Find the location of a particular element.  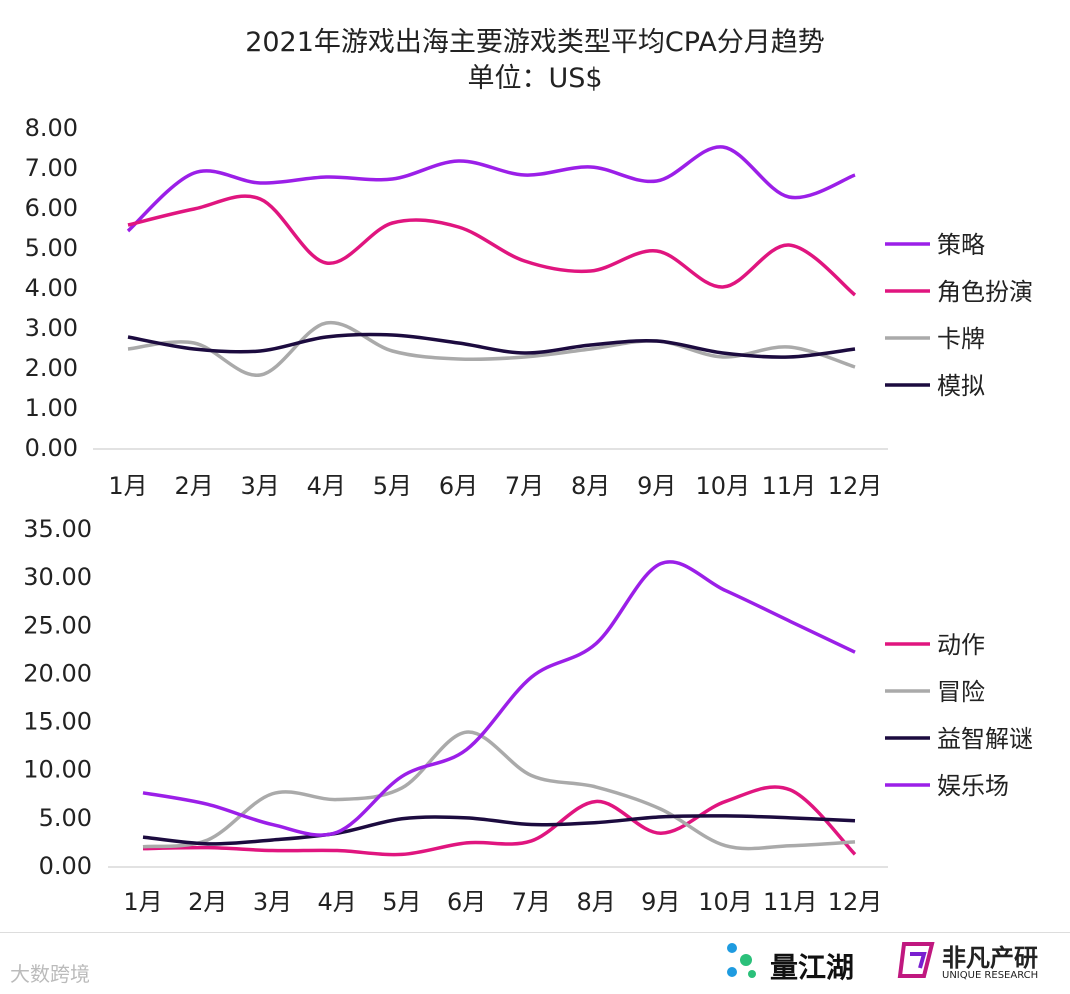

series-line-模拟 is located at coordinates (491, 345).